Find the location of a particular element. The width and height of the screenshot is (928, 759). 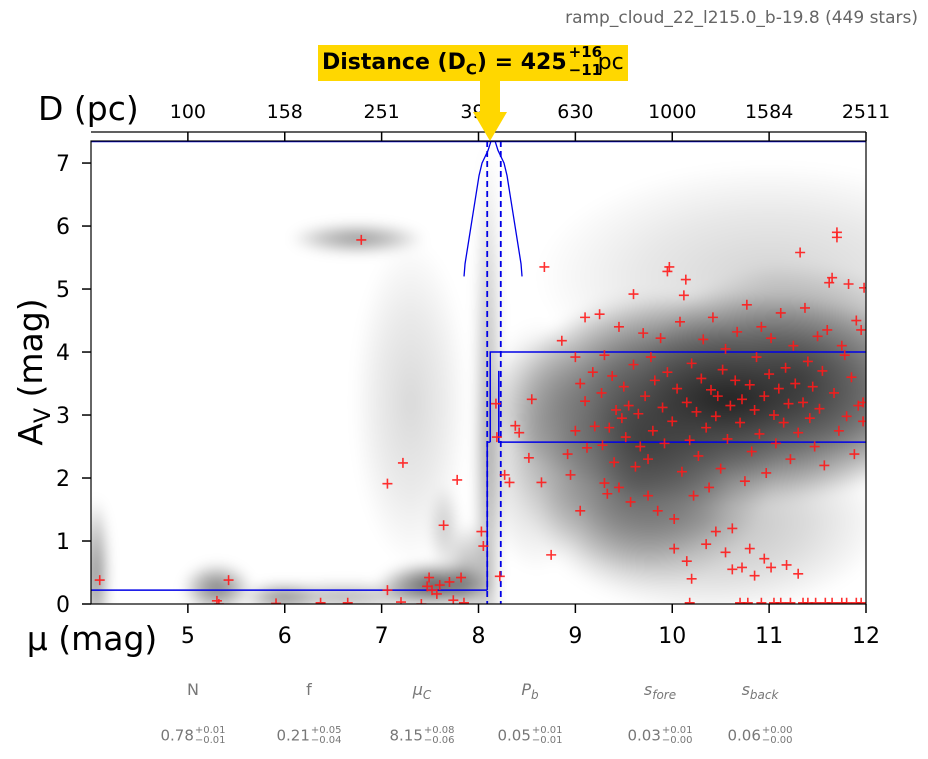

param-name: f is located at coordinates (309, 689).